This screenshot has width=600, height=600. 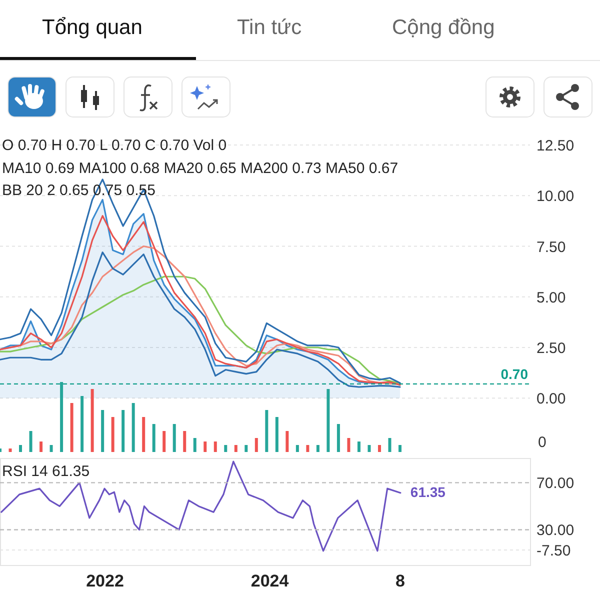 I want to click on text: 0, so click(x=542, y=442).